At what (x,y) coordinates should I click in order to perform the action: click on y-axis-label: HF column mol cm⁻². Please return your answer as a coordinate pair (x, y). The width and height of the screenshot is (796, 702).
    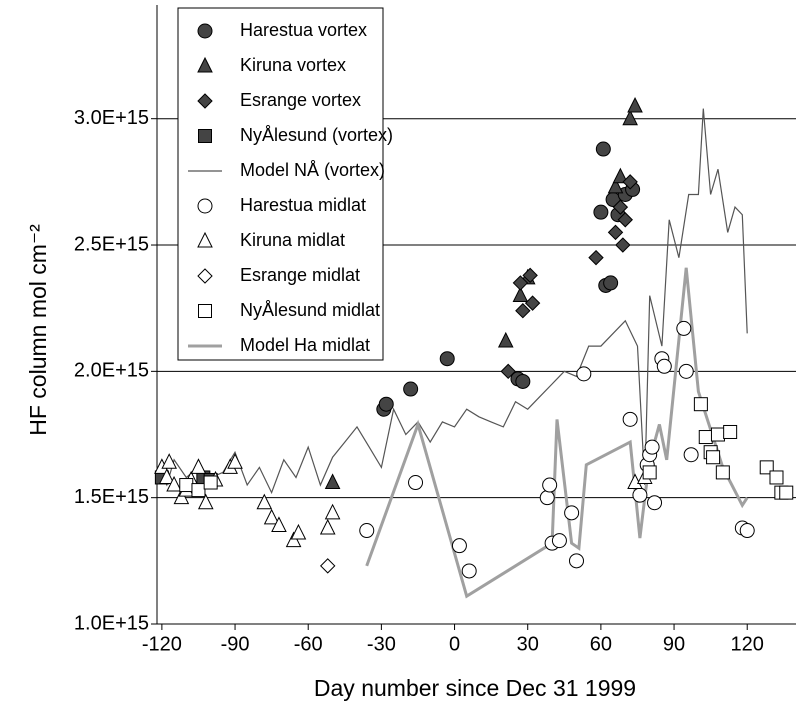
    Looking at the image, I should click on (38, 330).